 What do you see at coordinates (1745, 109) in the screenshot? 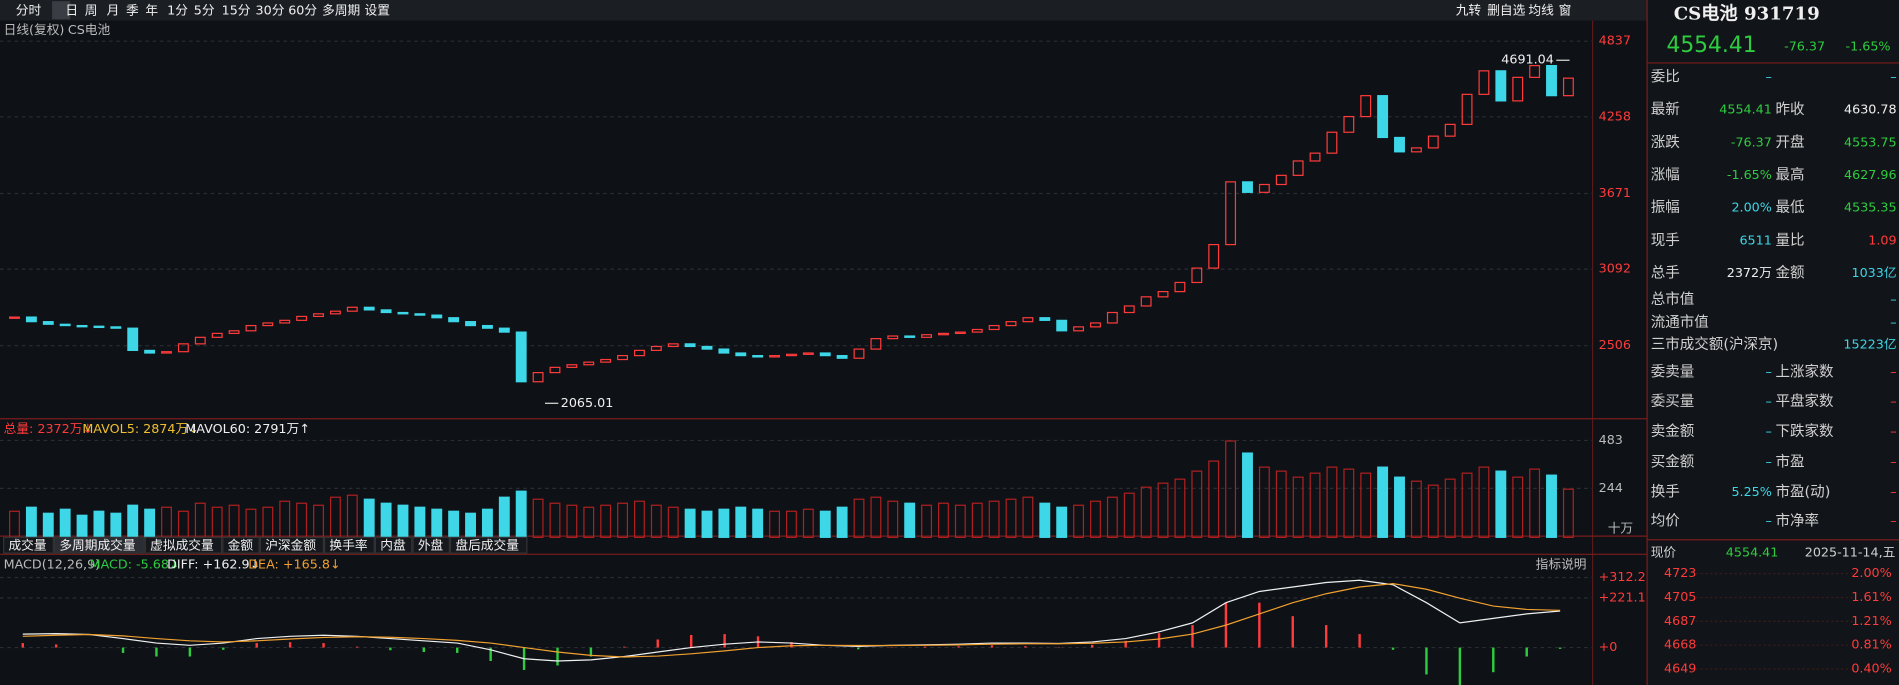
I see `row-value: 4554.41` at bounding box center [1745, 109].